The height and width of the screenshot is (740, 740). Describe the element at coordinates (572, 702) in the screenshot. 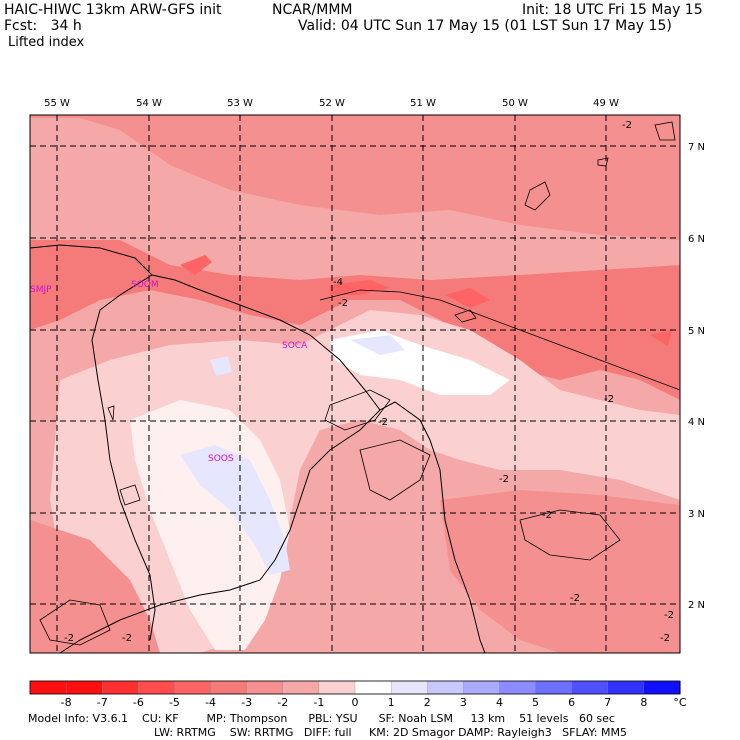

I see `colorbar-tick-label: 6` at that location.